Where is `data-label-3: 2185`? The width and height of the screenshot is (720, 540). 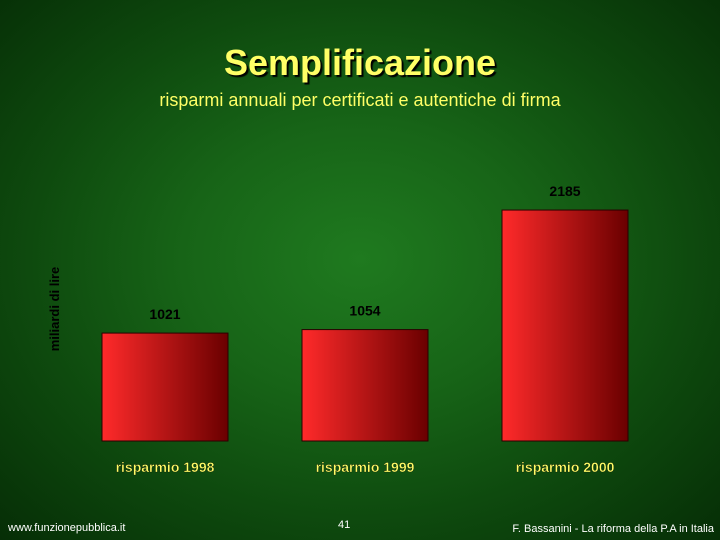 data-label-3: 2185 is located at coordinates (564, 191).